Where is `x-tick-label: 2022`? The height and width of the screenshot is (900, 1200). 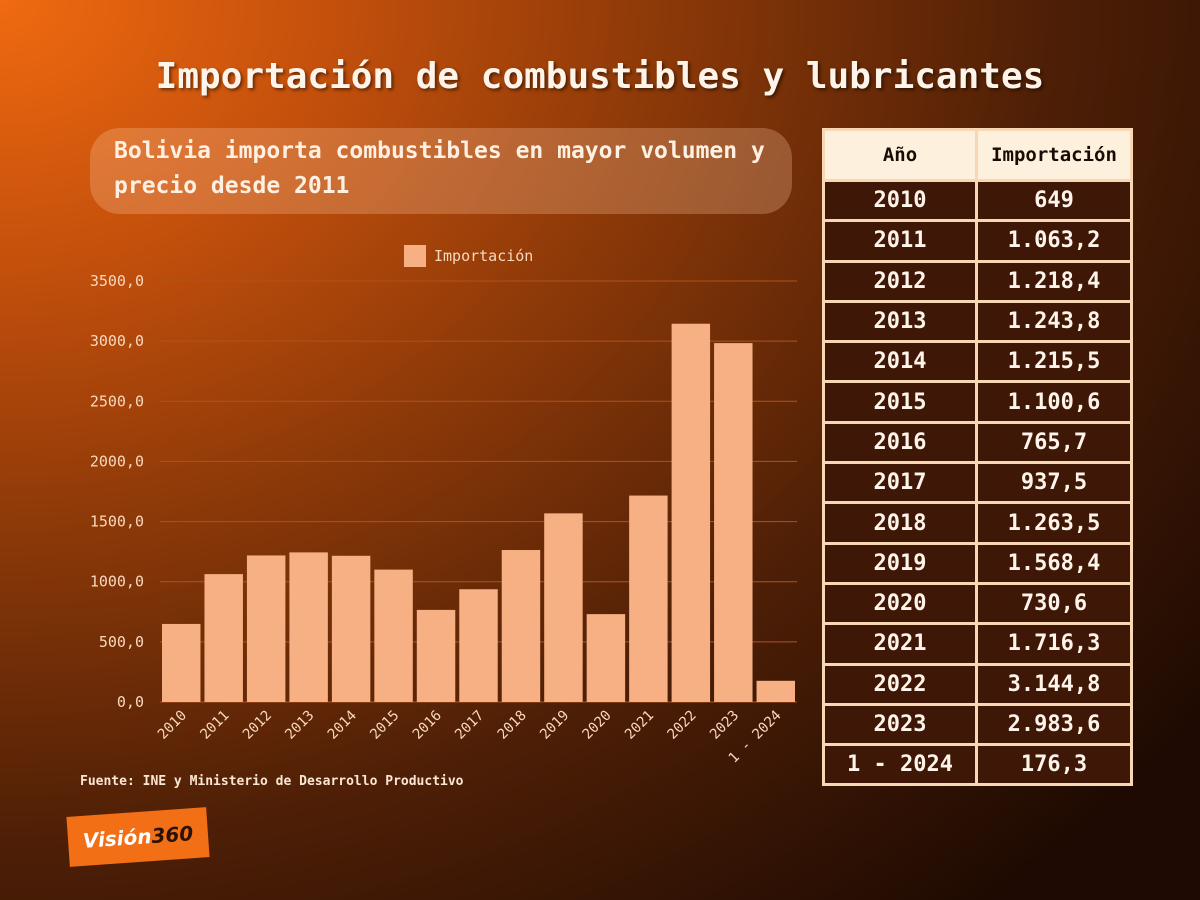 x-tick-label: 2022 is located at coordinates (682, 725).